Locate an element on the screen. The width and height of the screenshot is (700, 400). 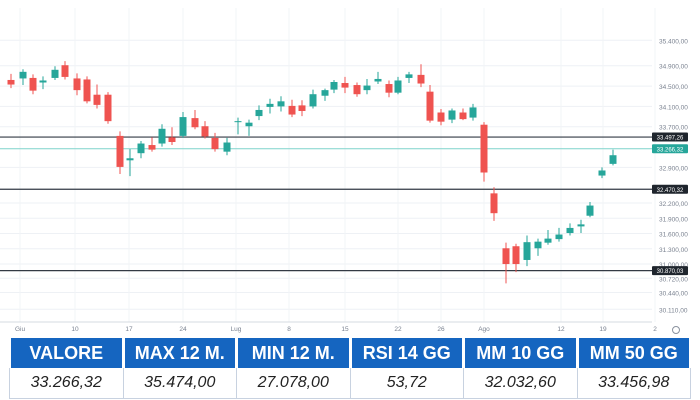
x-tick-label: 26 is located at coordinates (441, 329).